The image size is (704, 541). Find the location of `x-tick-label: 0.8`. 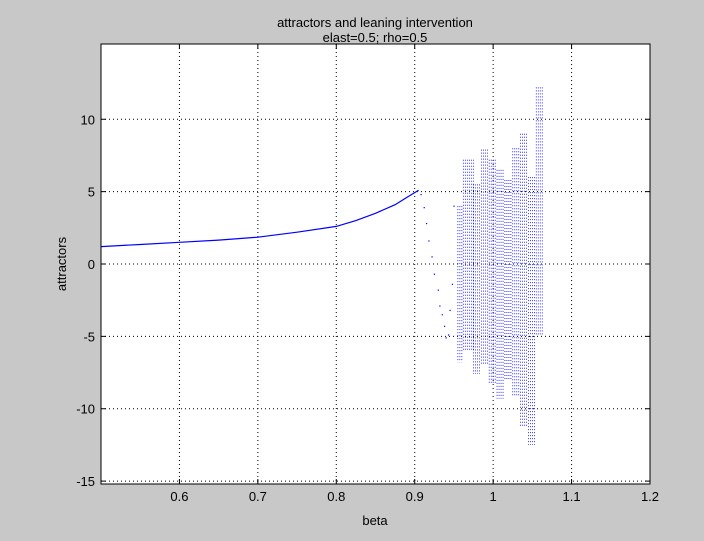

x-tick-label: 0.8 is located at coordinates (336, 496).